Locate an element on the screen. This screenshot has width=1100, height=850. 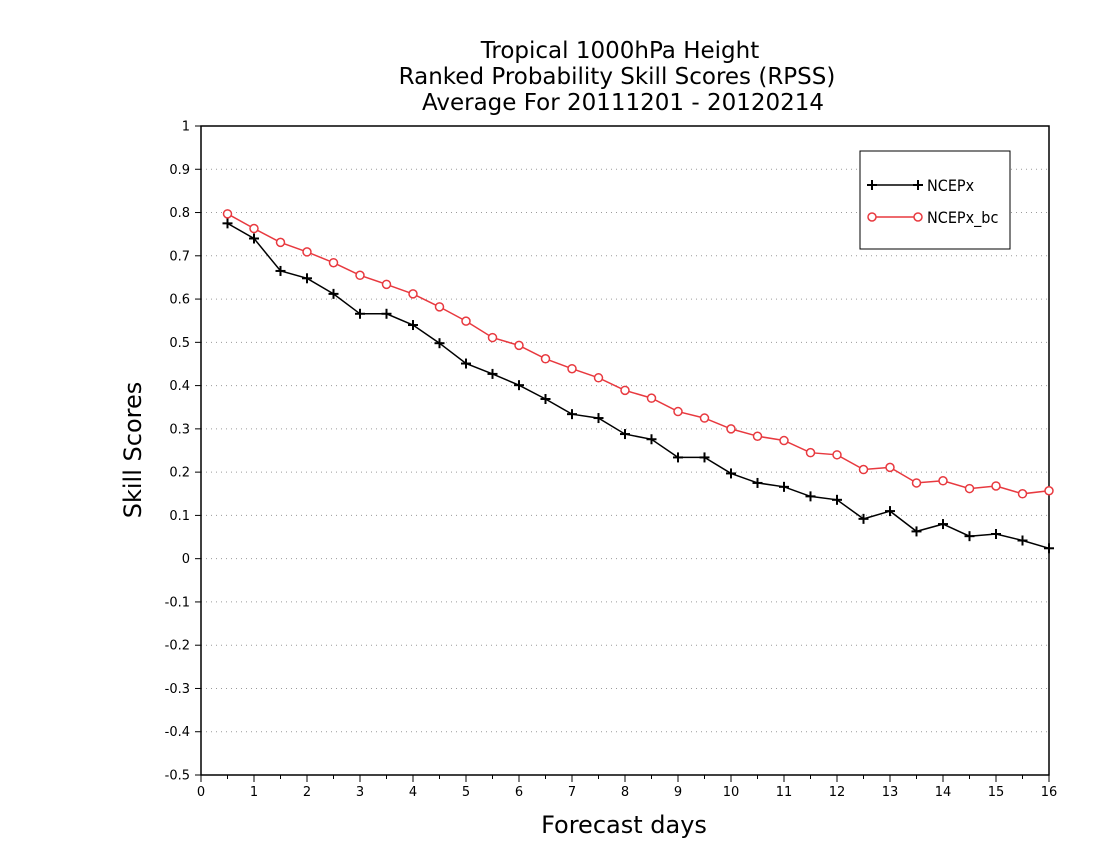
x-tick-label-14: 14 is located at coordinates (943, 792).